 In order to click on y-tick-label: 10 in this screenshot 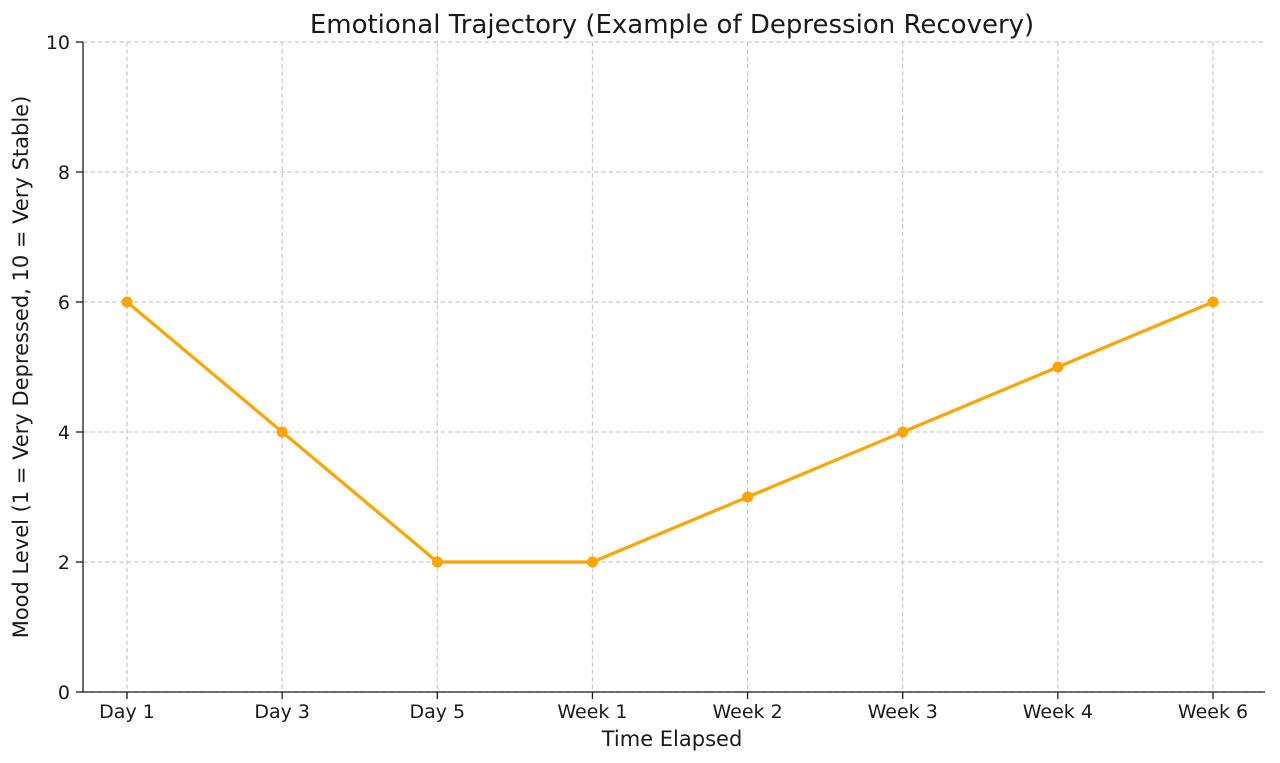, I will do `click(58, 43)`.